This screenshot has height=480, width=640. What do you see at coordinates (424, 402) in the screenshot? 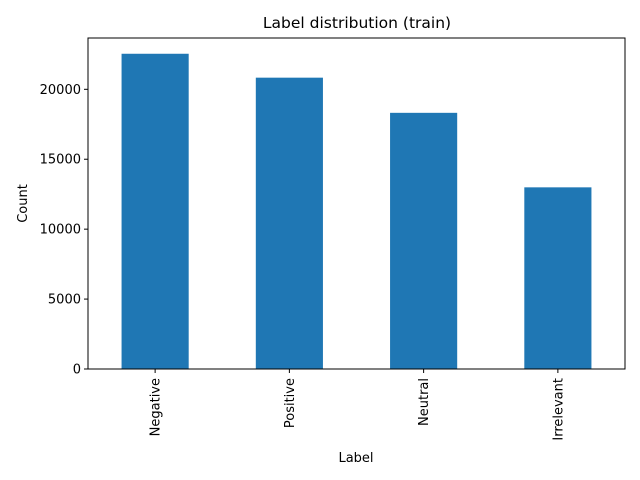
I see `x-tick-label-neutral: Neutral` at bounding box center [424, 402].